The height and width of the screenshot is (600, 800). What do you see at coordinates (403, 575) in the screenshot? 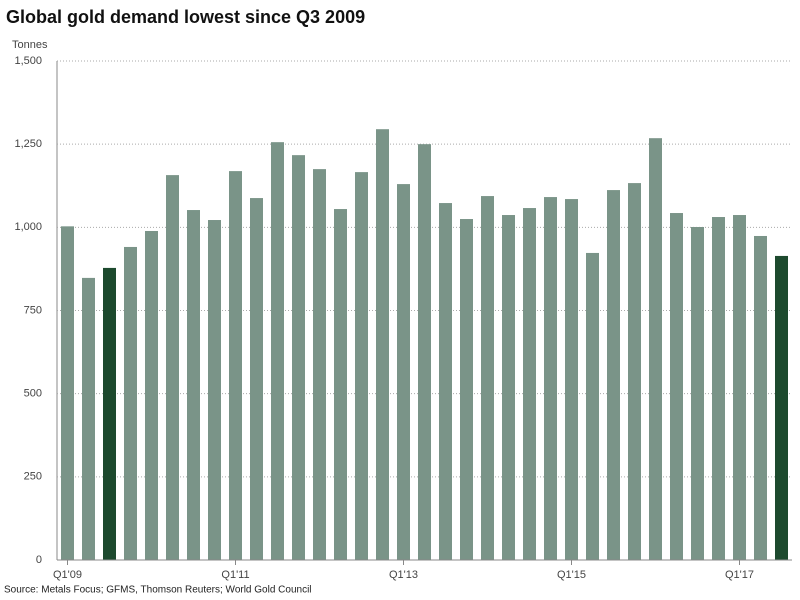
I see `x-tick-label: Q1'13` at bounding box center [403, 575].